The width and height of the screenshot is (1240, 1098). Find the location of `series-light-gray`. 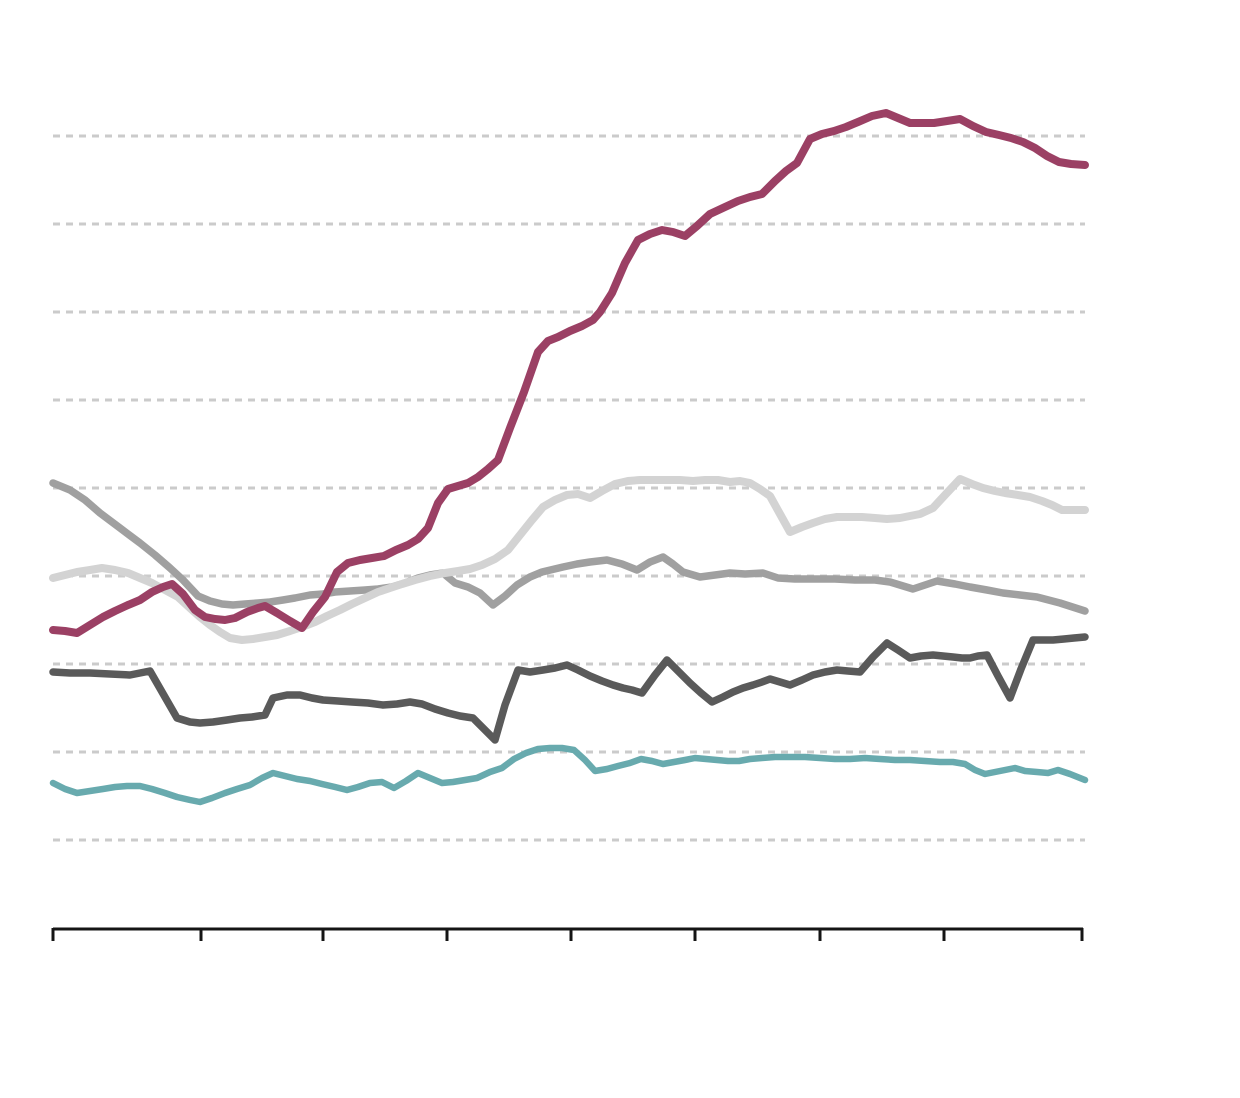

series-light-gray is located at coordinates (569, 559).